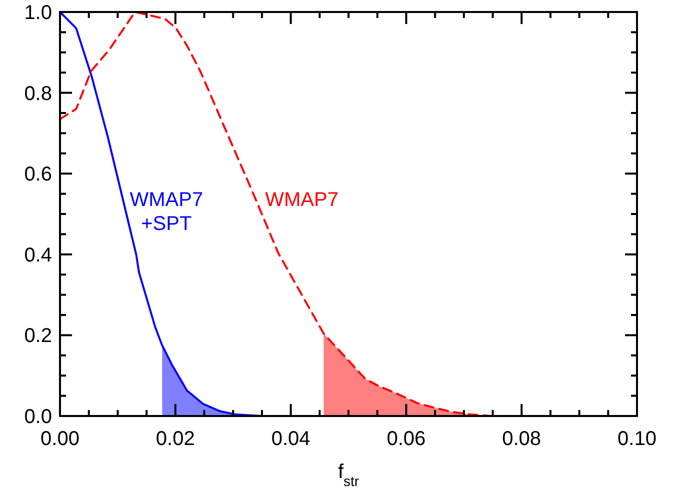 The image size is (683, 493). Describe the element at coordinates (301, 200) in the screenshot. I see `series-label: WMAP7` at that location.